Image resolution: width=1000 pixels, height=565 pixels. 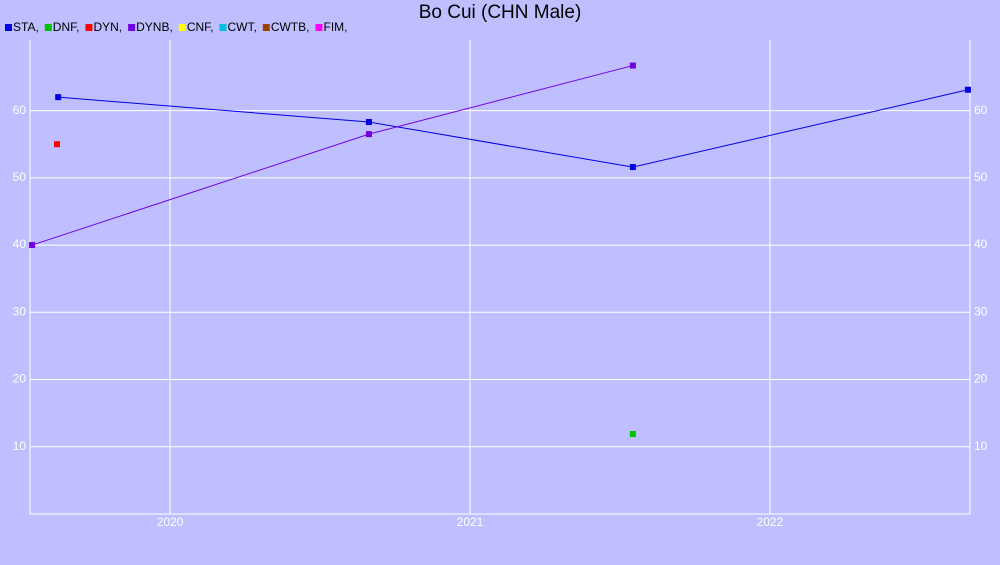 I want to click on y2-tick-label: 10, so click(x=981, y=446).